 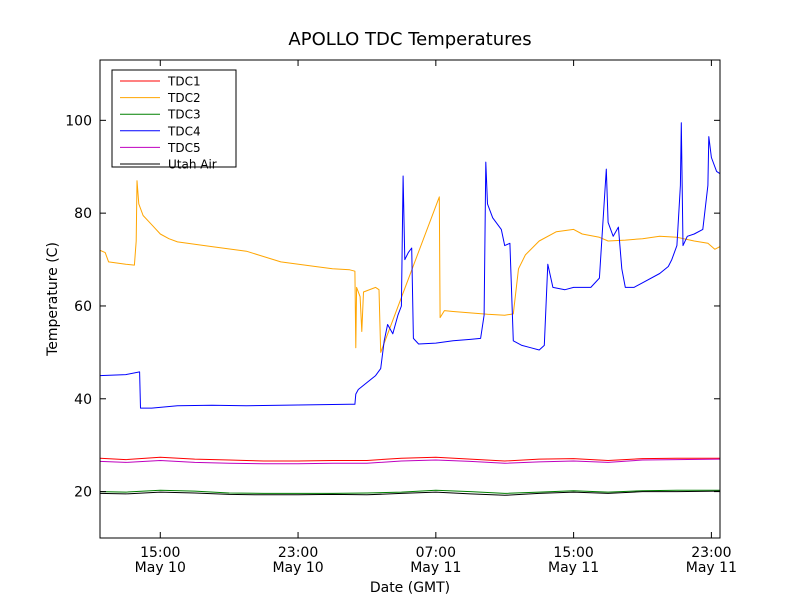 I want to click on y-tick-label-2: 60, so click(x=83, y=307).